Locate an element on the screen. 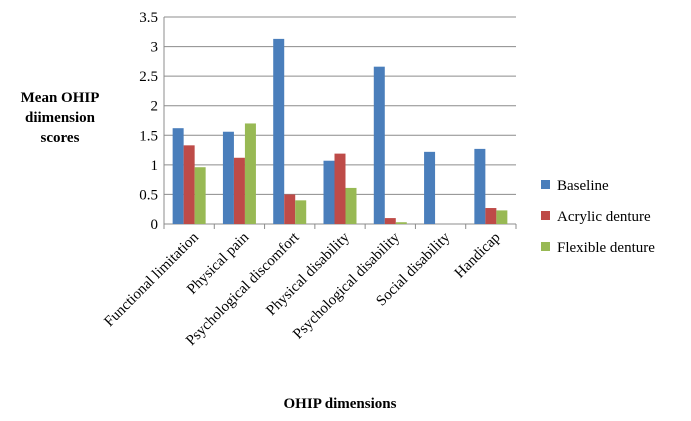  y-tick-label: 3 is located at coordinates (155, 48).